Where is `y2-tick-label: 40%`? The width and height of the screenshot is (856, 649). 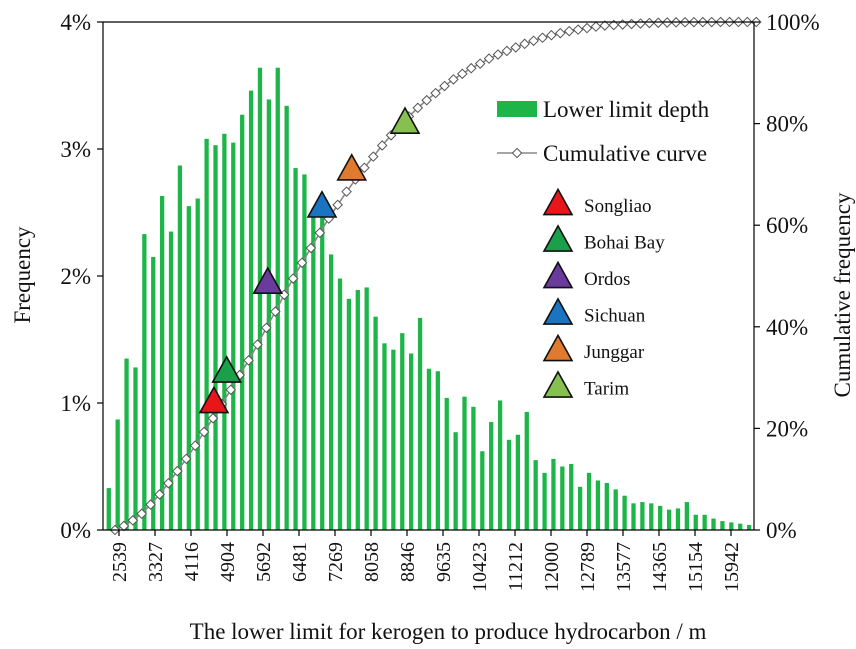
y2-tick-label: 40% is located at coordinates (787, 327).